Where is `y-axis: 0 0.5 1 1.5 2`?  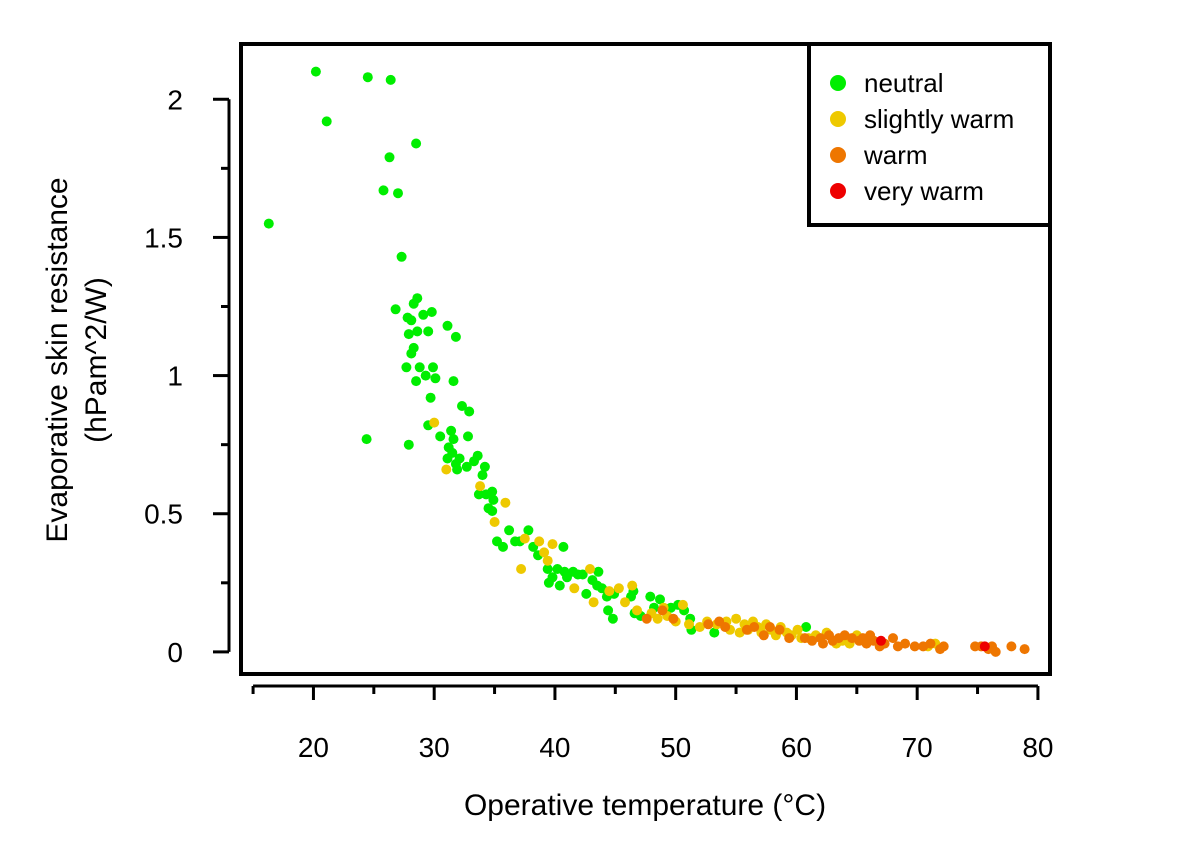
y-axis: 0 0.5 1 1.5 2 is located at coordinates (187, 376).